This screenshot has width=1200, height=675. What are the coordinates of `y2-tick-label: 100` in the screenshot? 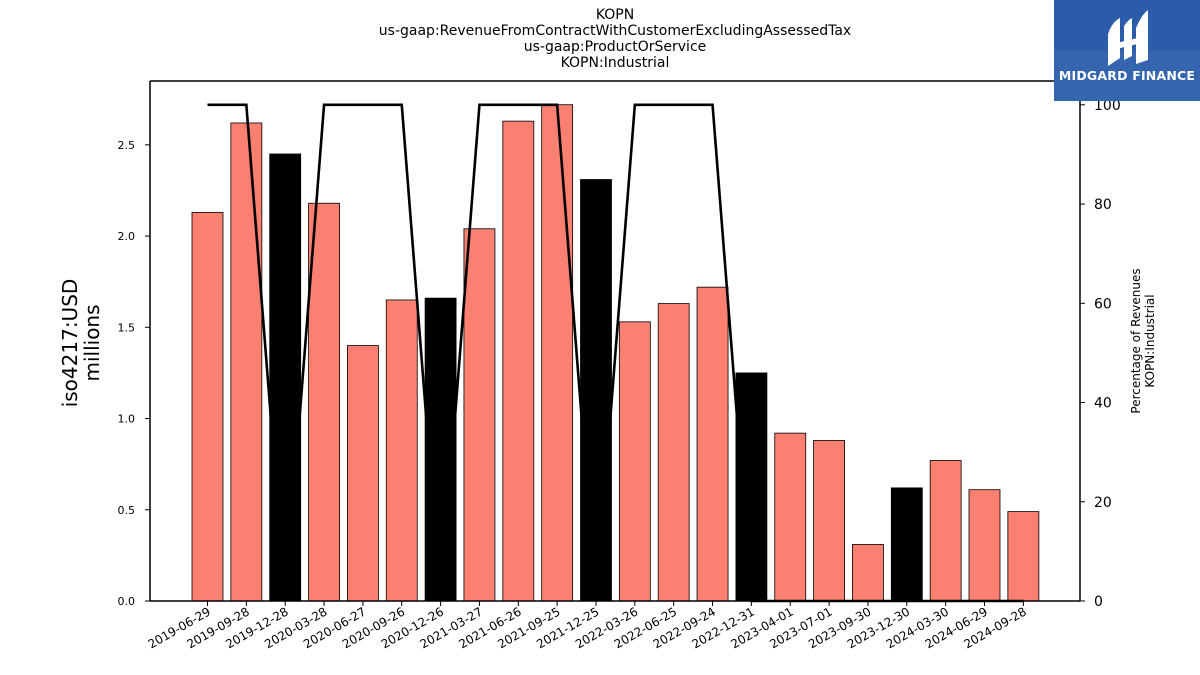 It's located at (1107, 106).